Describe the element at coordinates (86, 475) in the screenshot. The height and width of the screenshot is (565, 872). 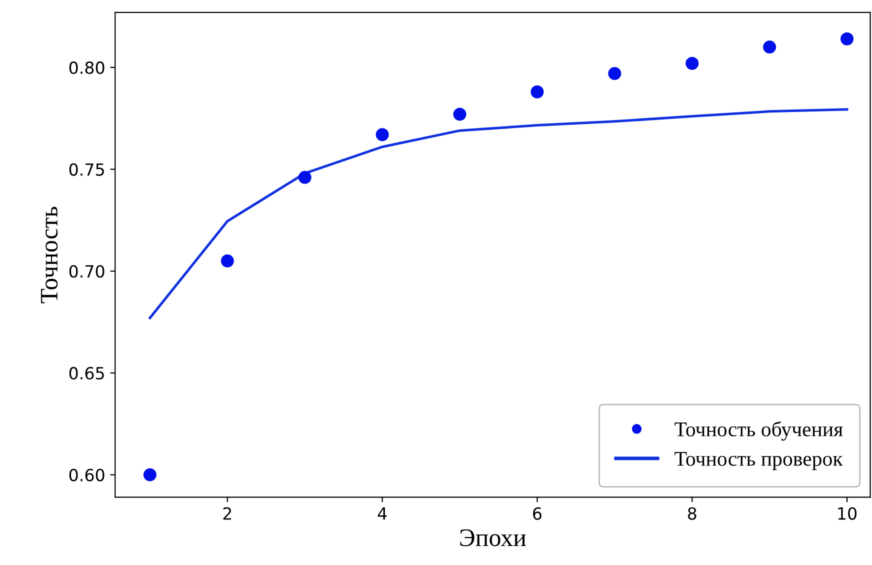
I see `y-tick-label: 0.60` at that location.